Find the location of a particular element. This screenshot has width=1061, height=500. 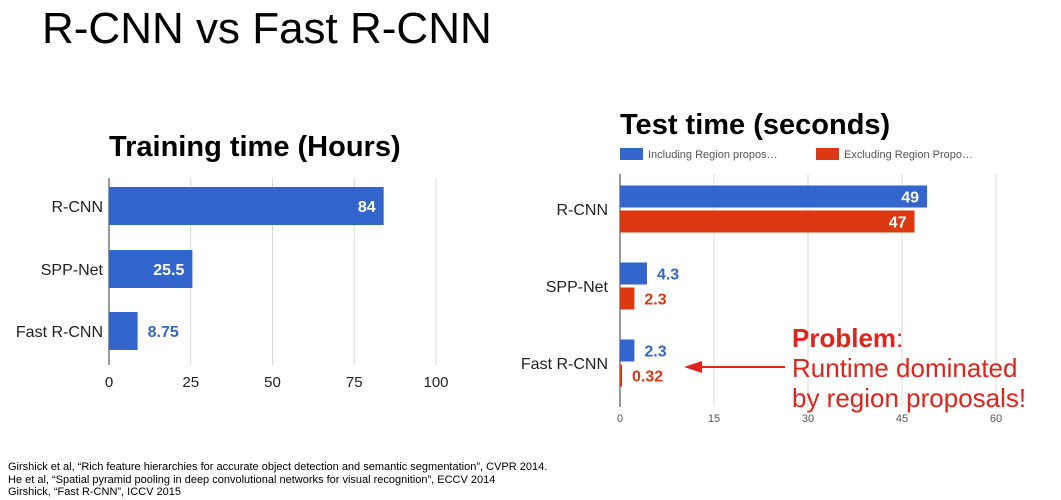

data-label: 4.3 is located at coordinates (668, 275).